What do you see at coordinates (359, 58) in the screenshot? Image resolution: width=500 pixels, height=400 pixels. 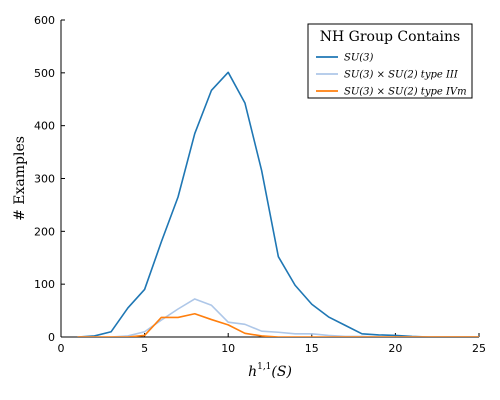 I see `legend-label-1: SU(3)` at bounding box center [359, 58].